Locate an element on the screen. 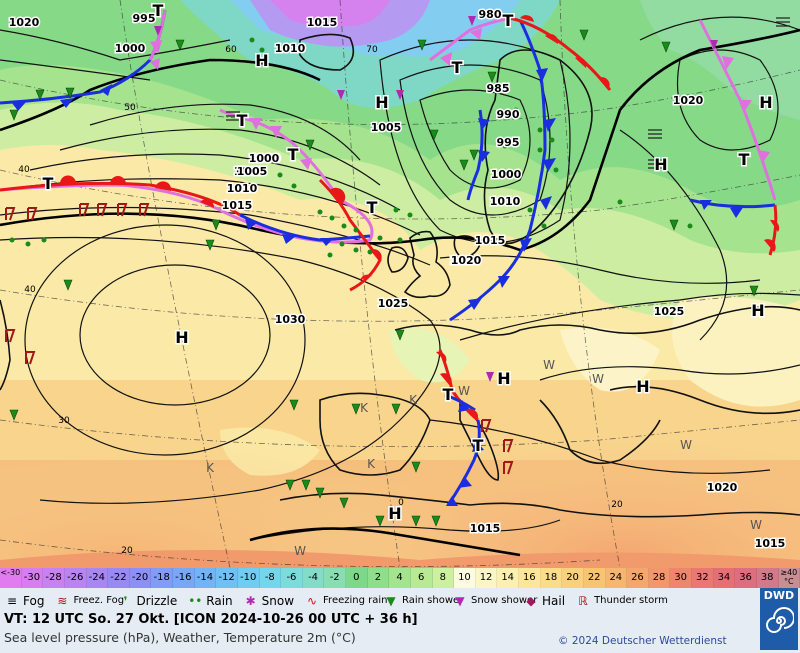 Image resolution: width=800 pixels, height=653 pixels. scale-swatch: -26 is located at coordinates (75, 578).